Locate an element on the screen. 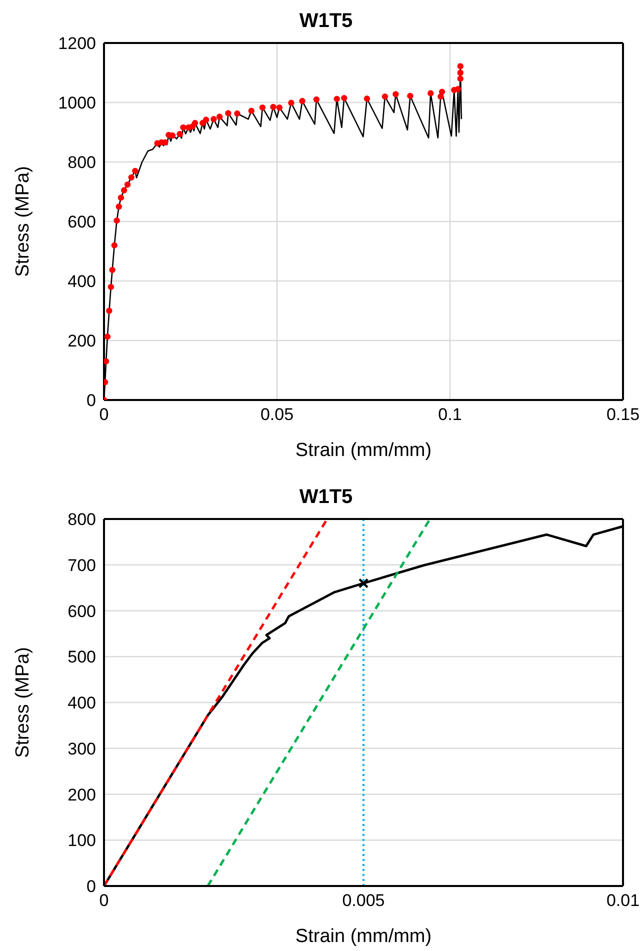  x-tick-label: 0.15 is located at coordinates (623, 414).